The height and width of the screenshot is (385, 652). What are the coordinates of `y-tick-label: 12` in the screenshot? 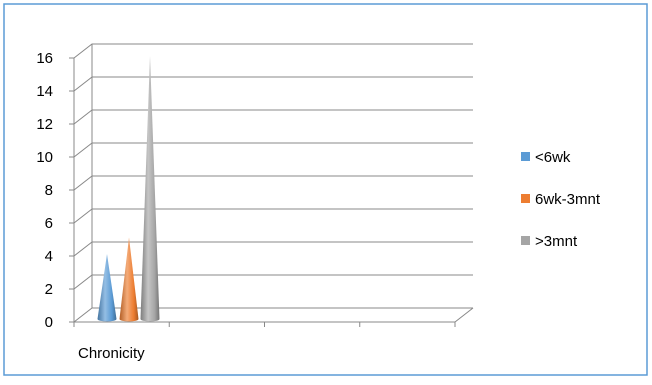 It's located at (44, 124).